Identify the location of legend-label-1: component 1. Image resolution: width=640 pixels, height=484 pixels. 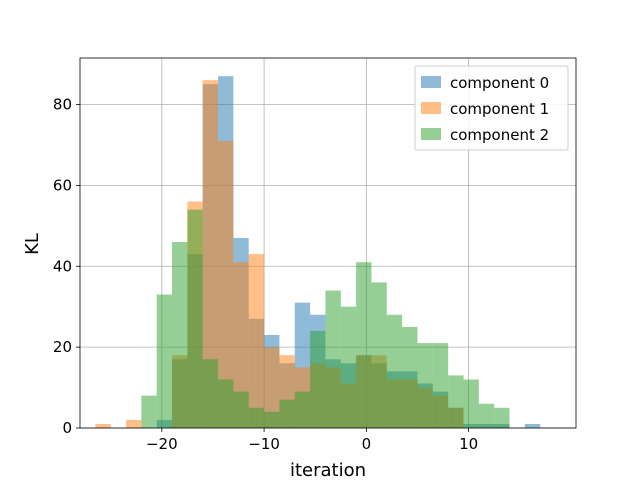
(499, 109).